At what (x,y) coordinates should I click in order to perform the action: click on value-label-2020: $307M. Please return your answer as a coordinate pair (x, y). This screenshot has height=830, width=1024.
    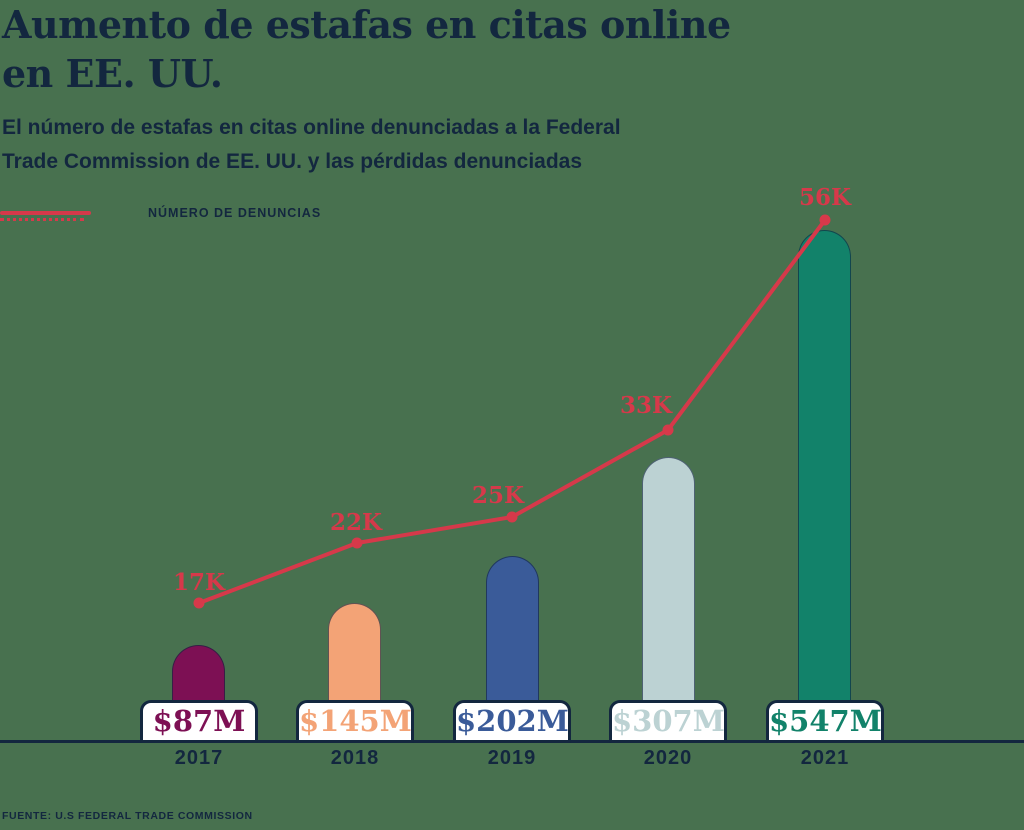
    Looking at the image, I should click on (668, 721).